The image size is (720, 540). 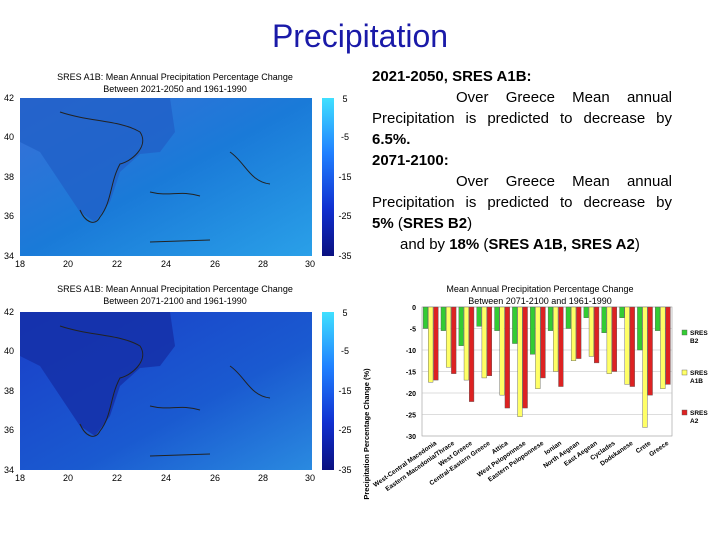 I want to click on map2-lon-tick: 22, so click(x=117, y=478).